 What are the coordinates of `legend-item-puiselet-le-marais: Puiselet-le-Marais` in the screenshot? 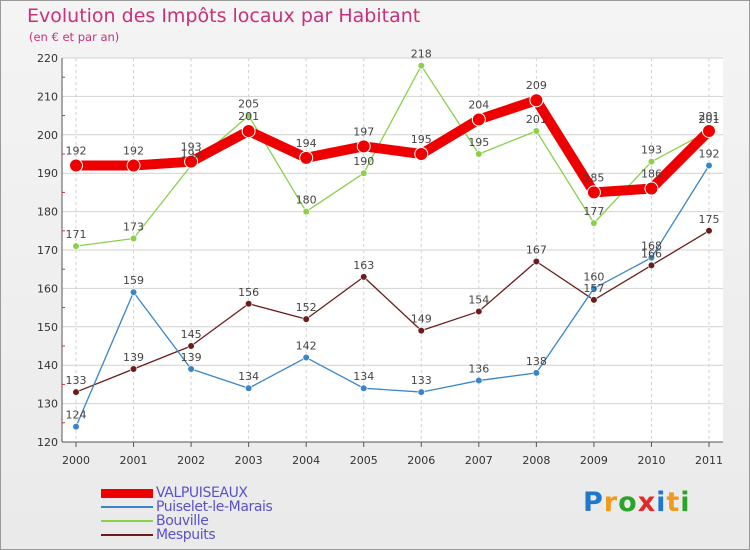 It's located at (187, 507).